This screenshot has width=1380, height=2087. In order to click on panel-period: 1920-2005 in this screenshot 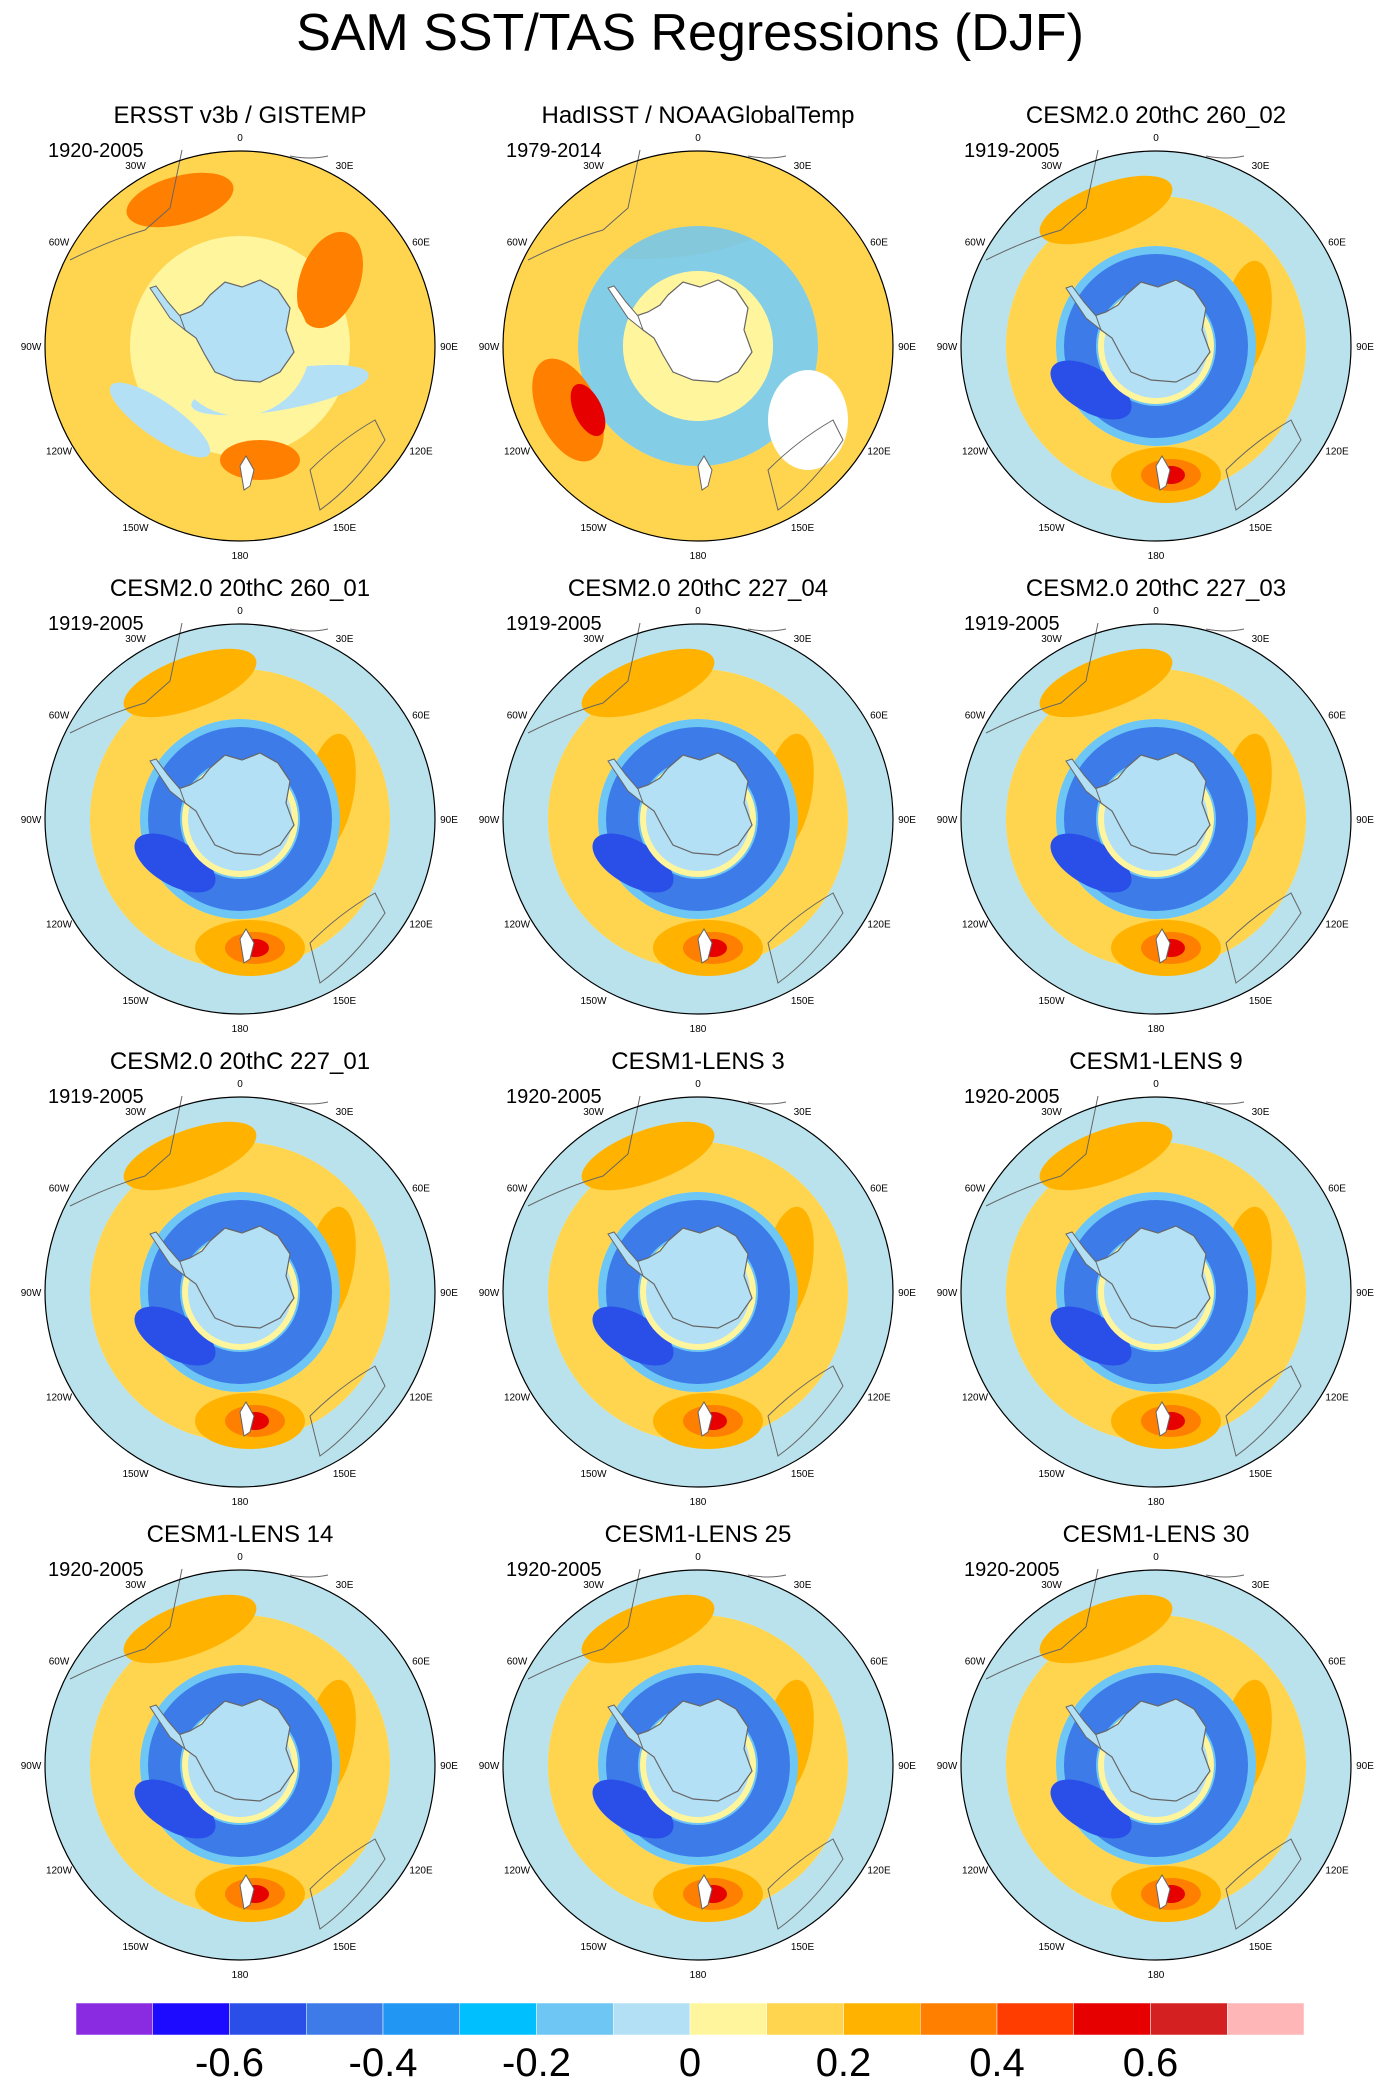, I will do `click(1012, 1097)`.